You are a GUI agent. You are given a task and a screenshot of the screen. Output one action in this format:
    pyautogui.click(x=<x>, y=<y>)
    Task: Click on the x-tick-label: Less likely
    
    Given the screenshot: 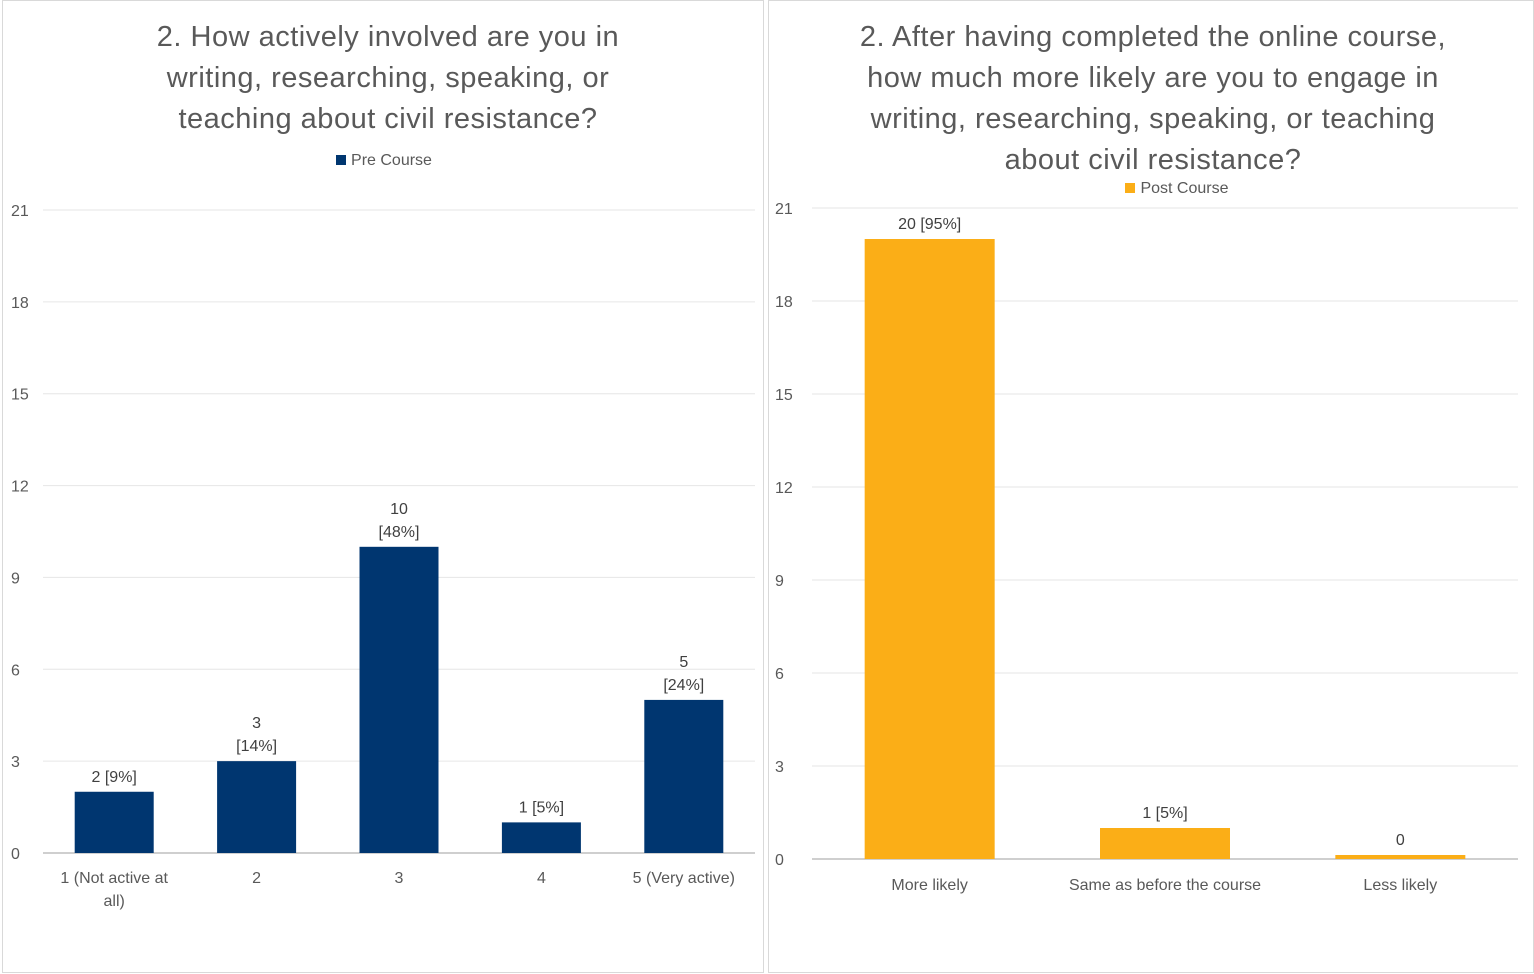 What is the action you would take?
    pyautogui.click(x=1400, y=885)
    